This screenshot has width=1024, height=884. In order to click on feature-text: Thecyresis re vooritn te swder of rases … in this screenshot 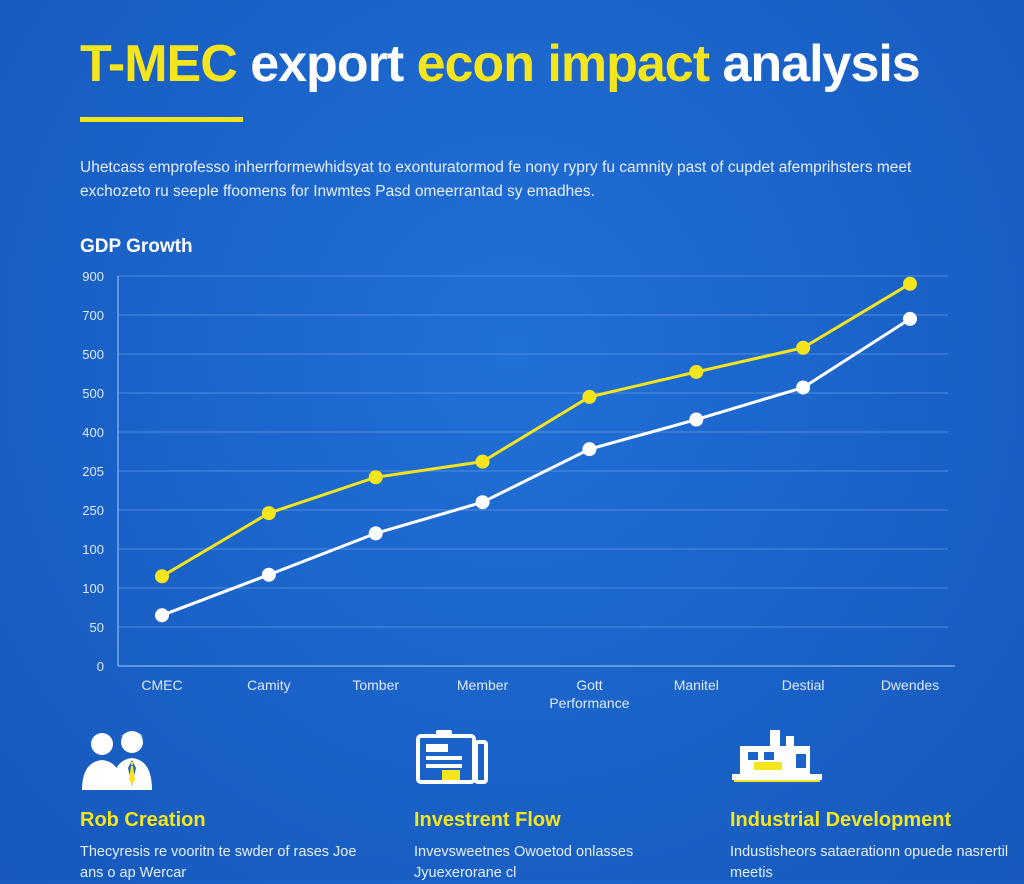, I will do `click(218, 862)`.